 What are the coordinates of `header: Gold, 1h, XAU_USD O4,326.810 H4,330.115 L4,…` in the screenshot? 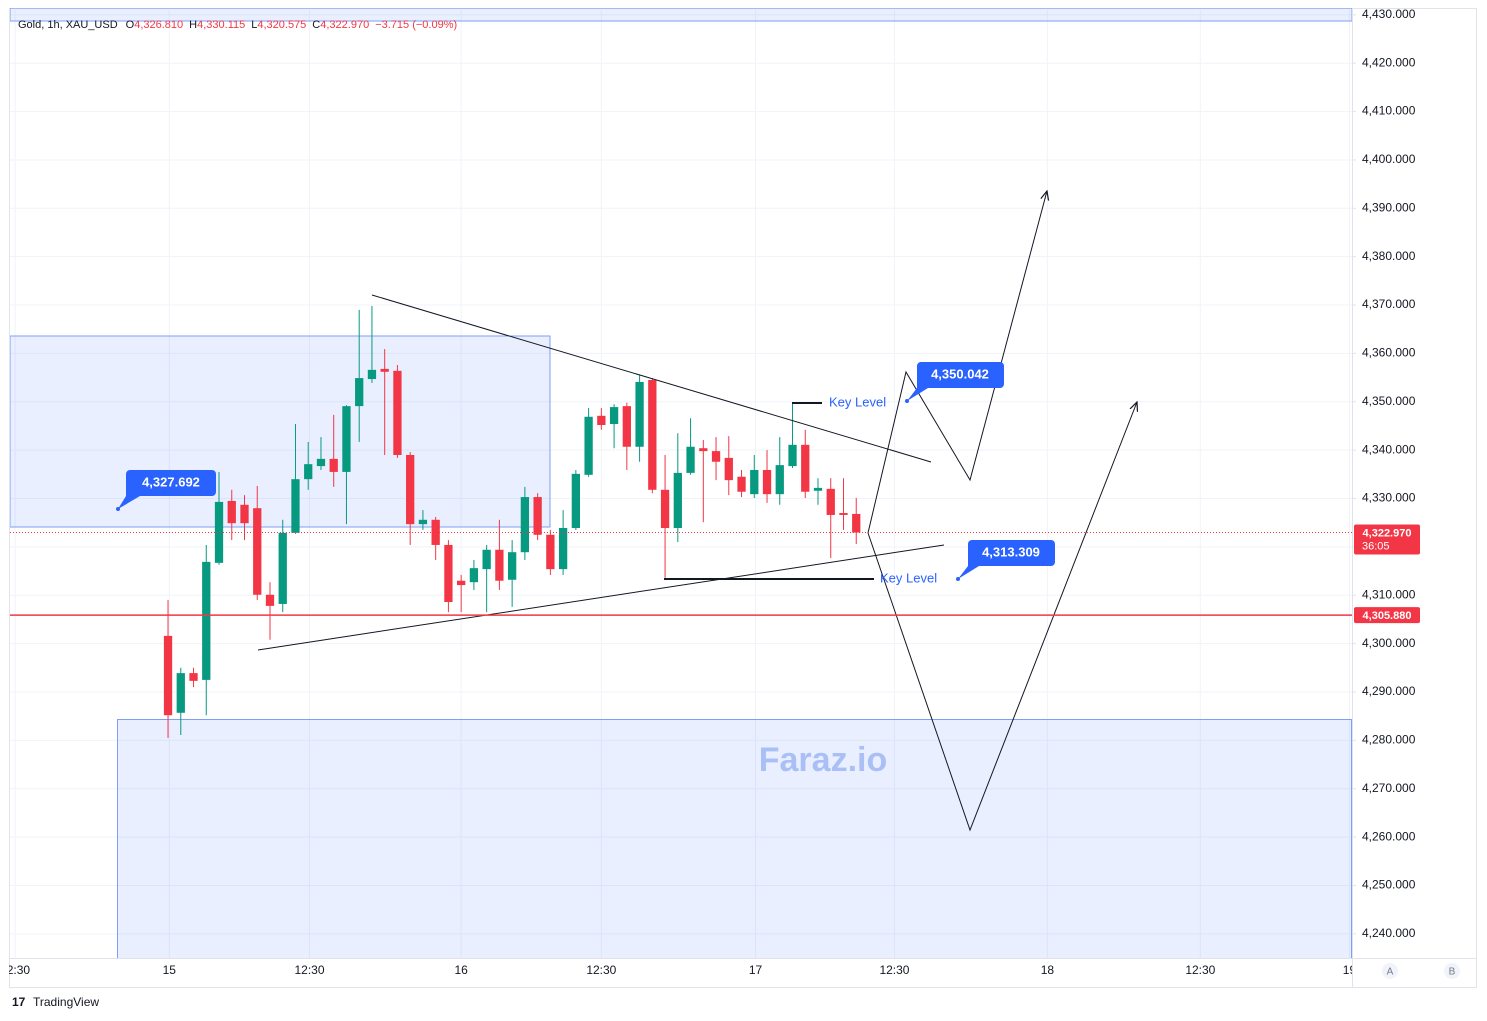 It's located at (237, 25).